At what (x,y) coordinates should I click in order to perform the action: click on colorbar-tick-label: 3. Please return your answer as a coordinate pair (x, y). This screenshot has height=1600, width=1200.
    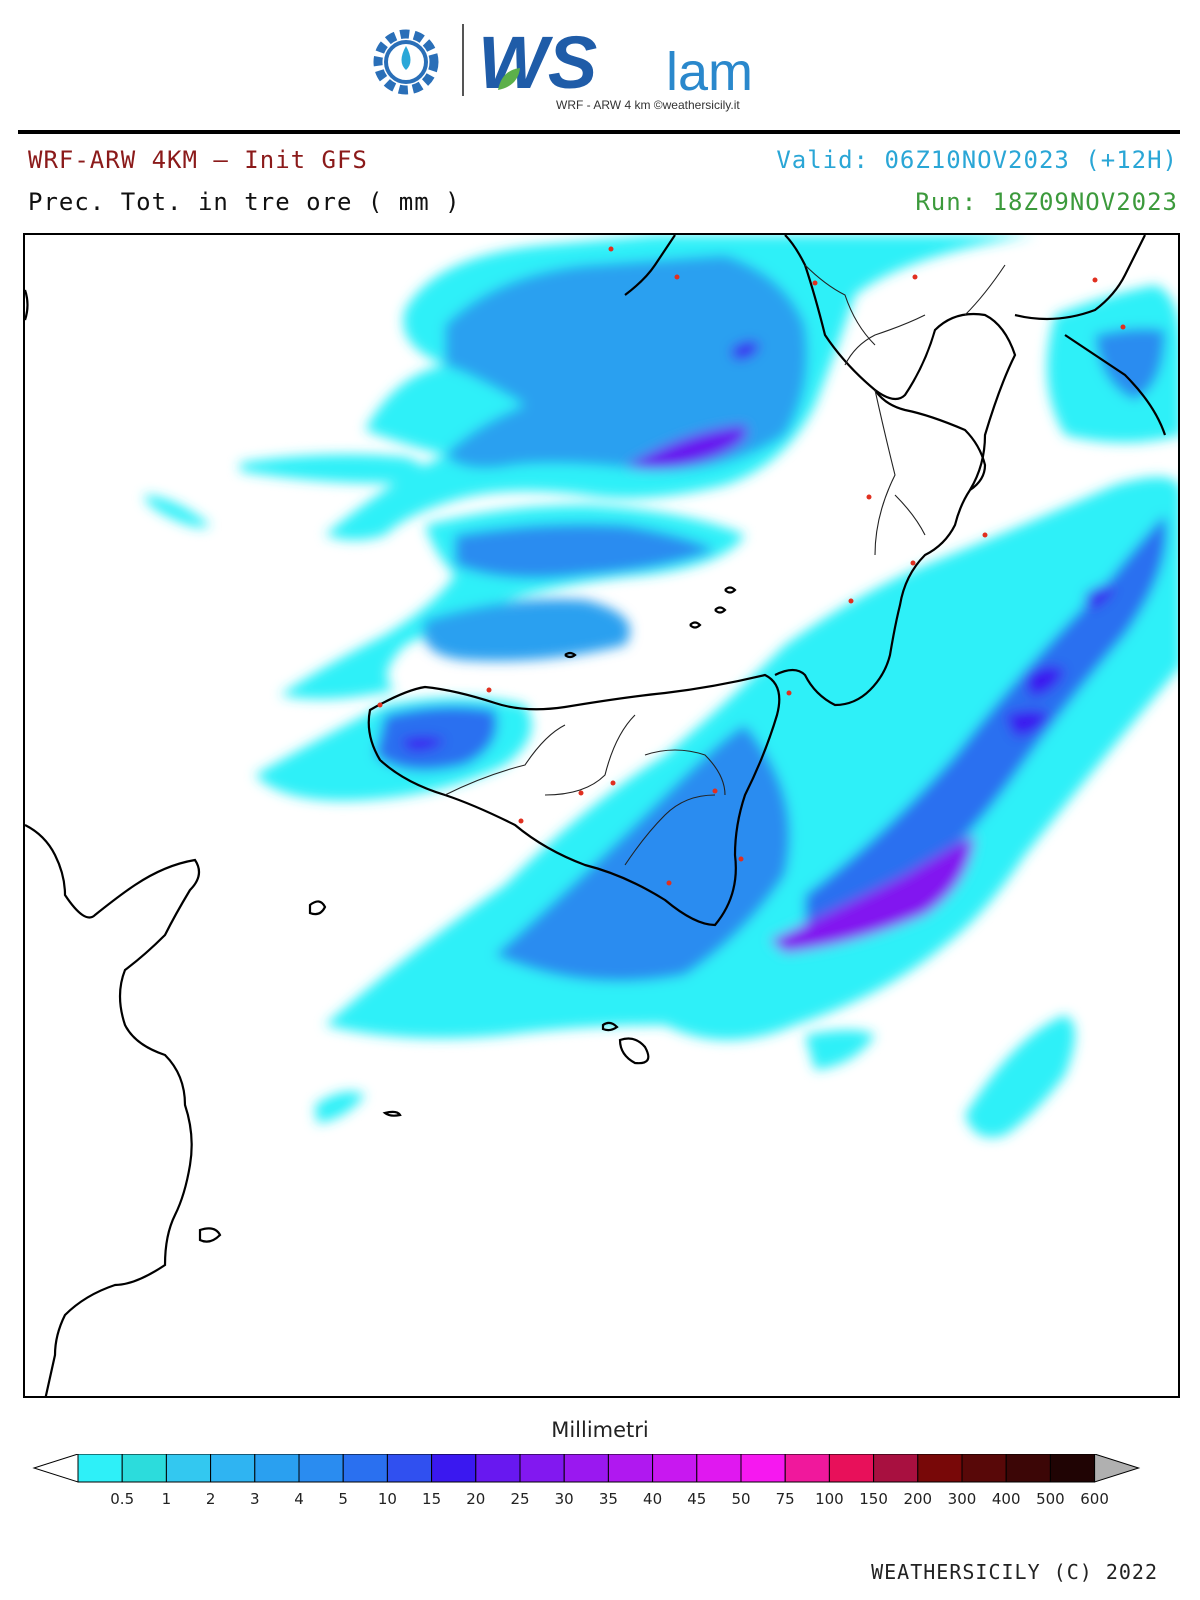
    Looking at the image, I should click on (255, 1499).